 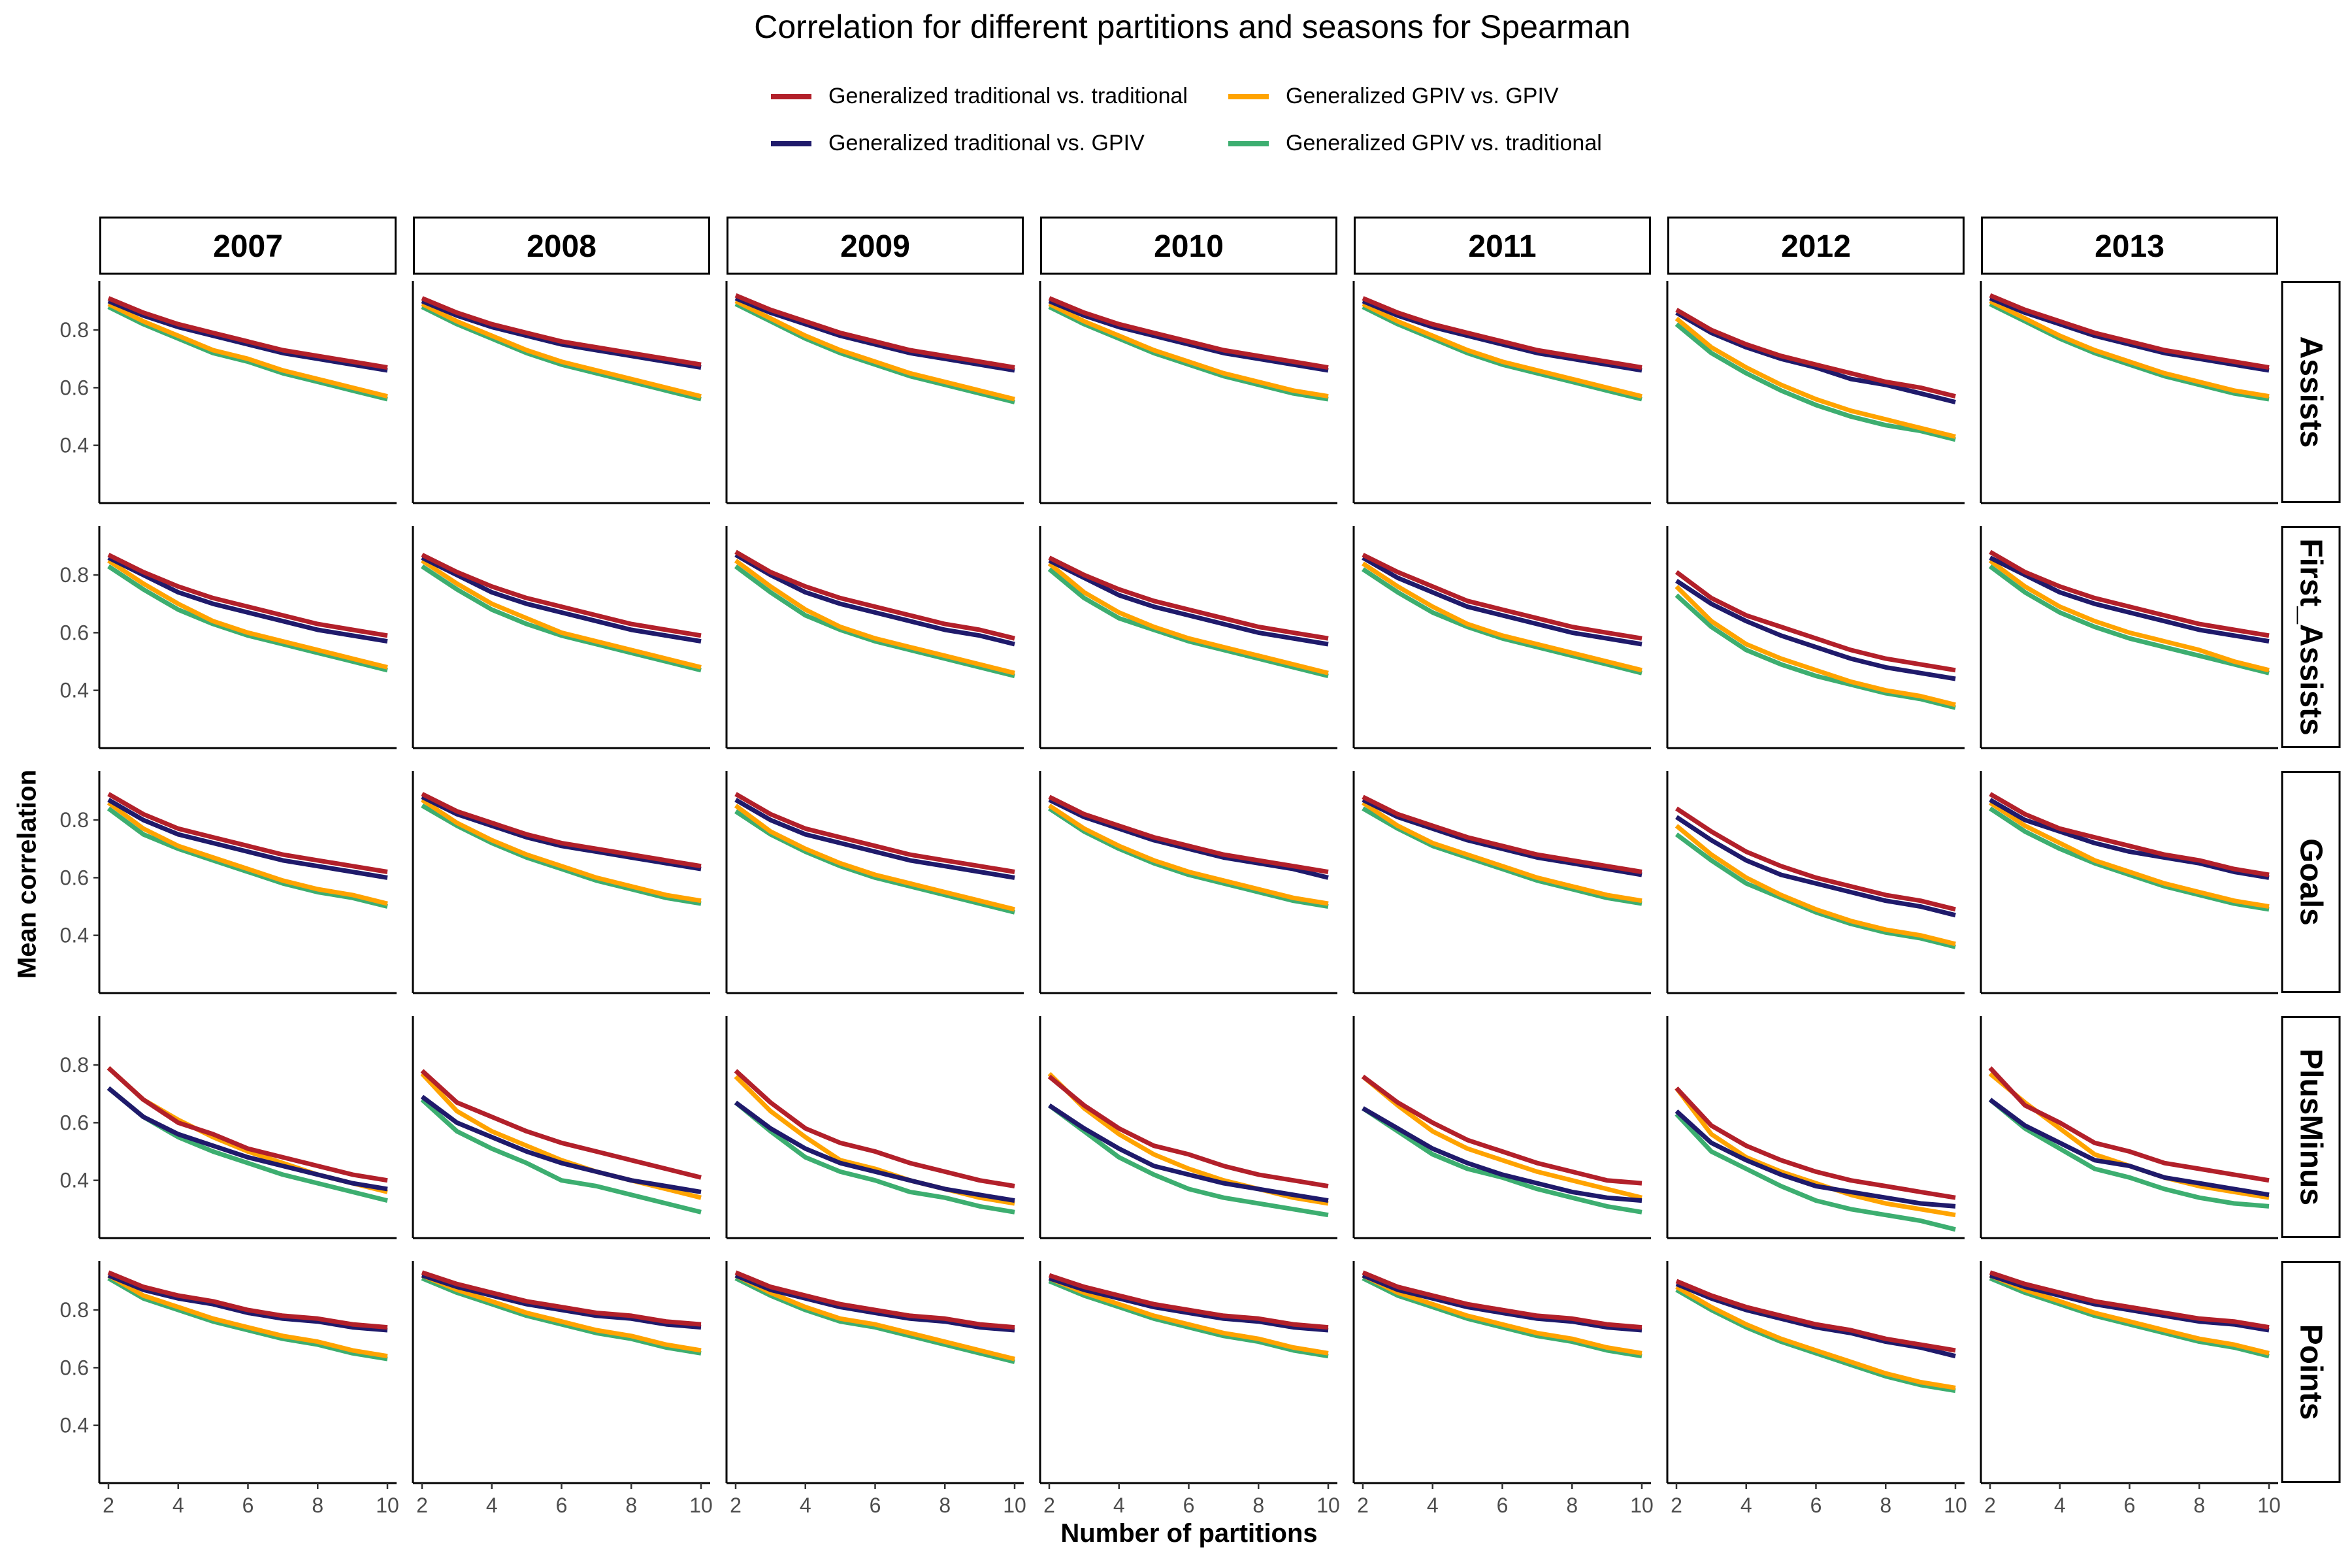 I want to click on strip-right-label-plusminus: PlusMinus, so click(x=2311, y=1127).